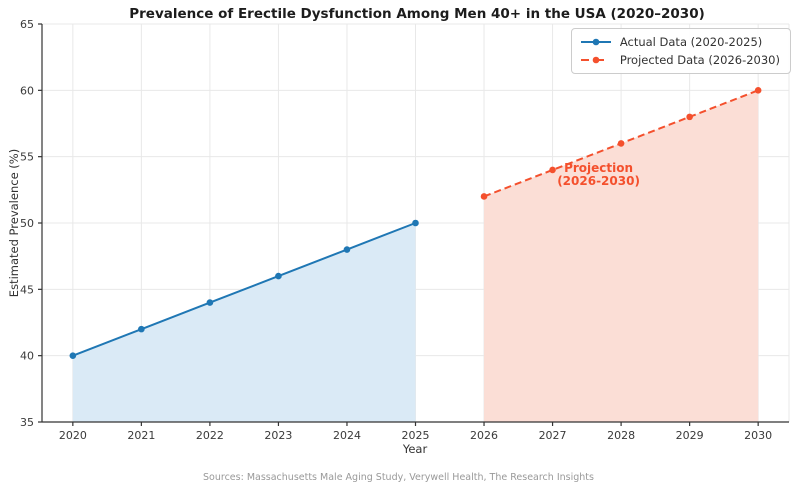  Describe the element at coordinates (690, 435) in the screenshot. I see `svg-text: 2029` at that location.